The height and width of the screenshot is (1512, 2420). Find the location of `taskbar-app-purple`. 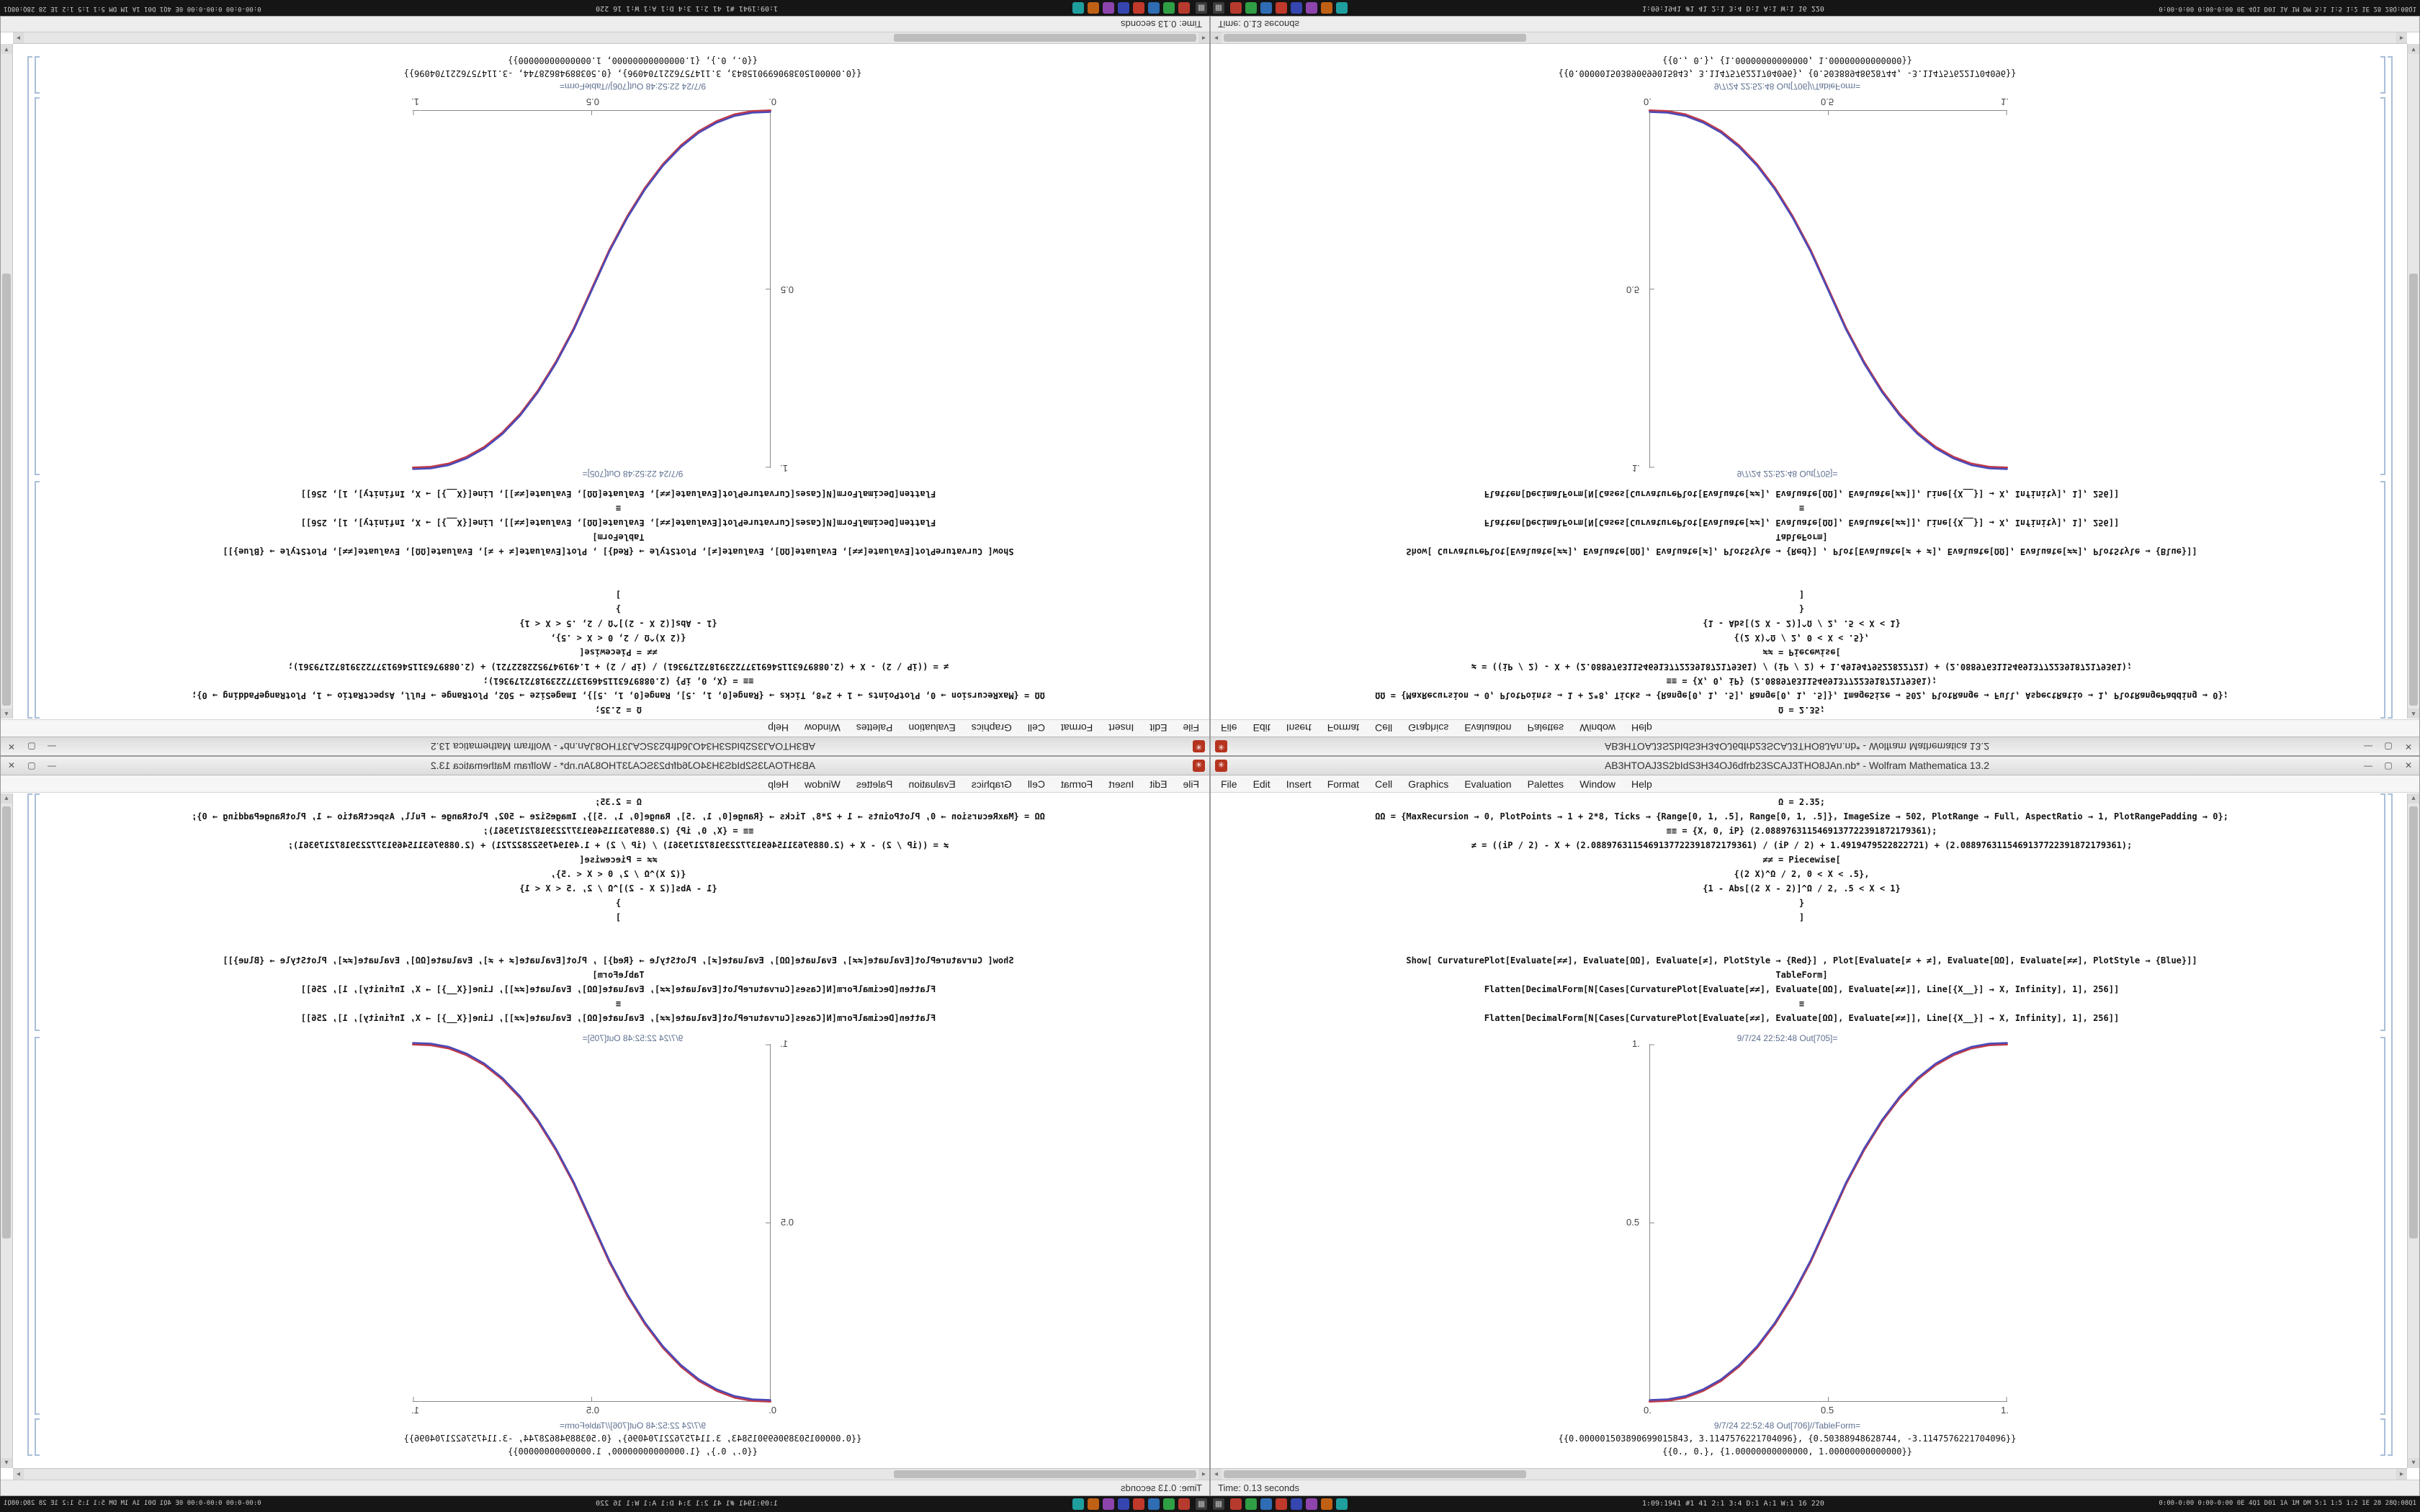

taskbar-app-purple is located at coordinates (1311, 8).